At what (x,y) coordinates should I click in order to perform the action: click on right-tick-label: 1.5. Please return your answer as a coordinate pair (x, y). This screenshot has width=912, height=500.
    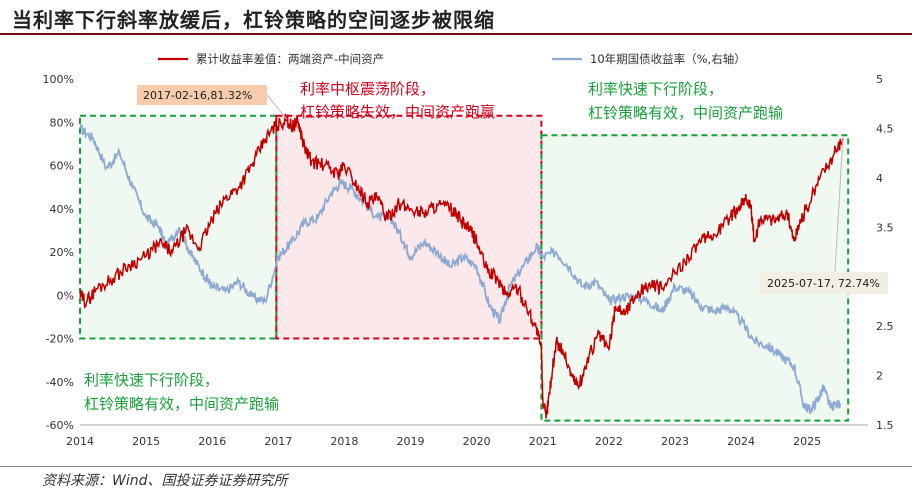
    Looking at the image, I should click on (885, 425).